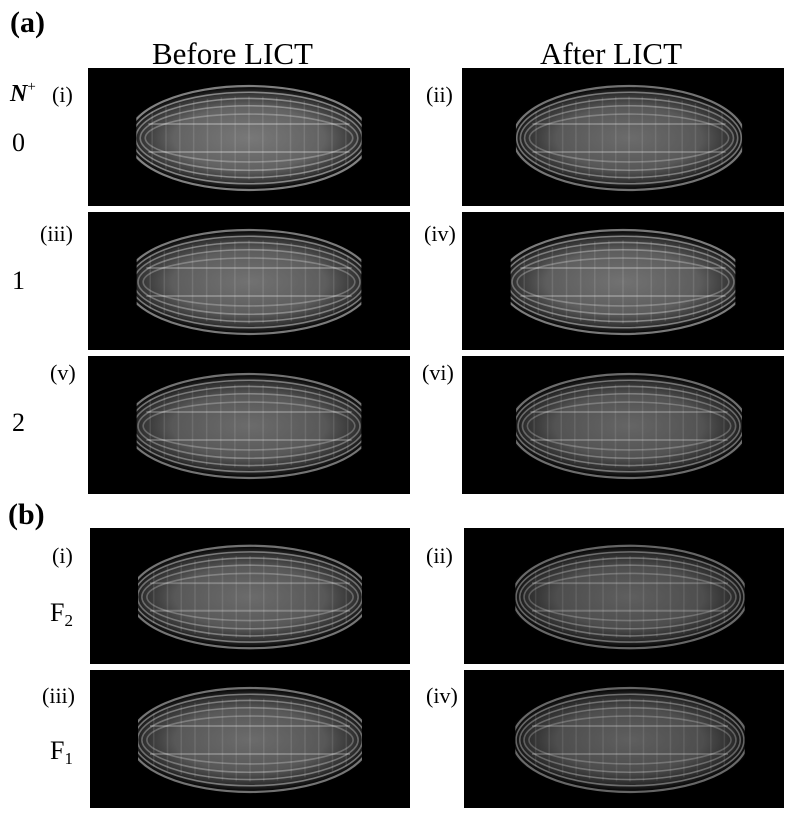 Image resolution: width=788 pixels, height=816 pixels. I want to click on image-a-iv-drawing, so click(623, 282).